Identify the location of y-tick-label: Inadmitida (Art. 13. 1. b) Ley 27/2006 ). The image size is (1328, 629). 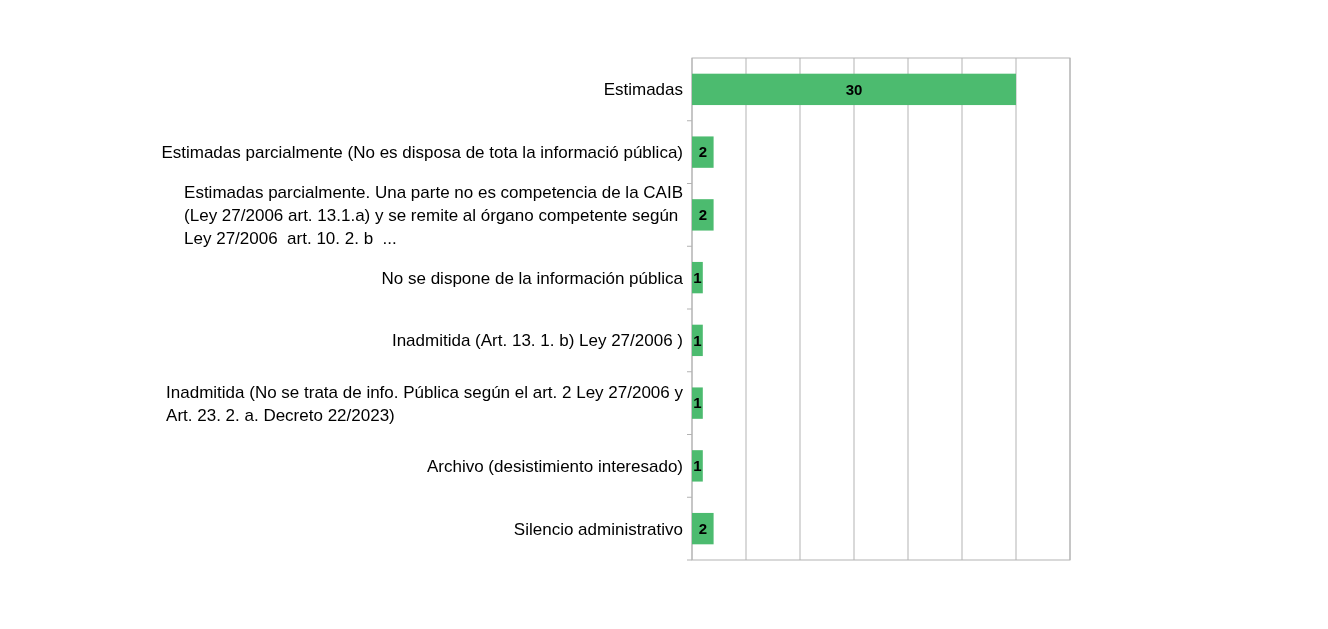
(537, 341).